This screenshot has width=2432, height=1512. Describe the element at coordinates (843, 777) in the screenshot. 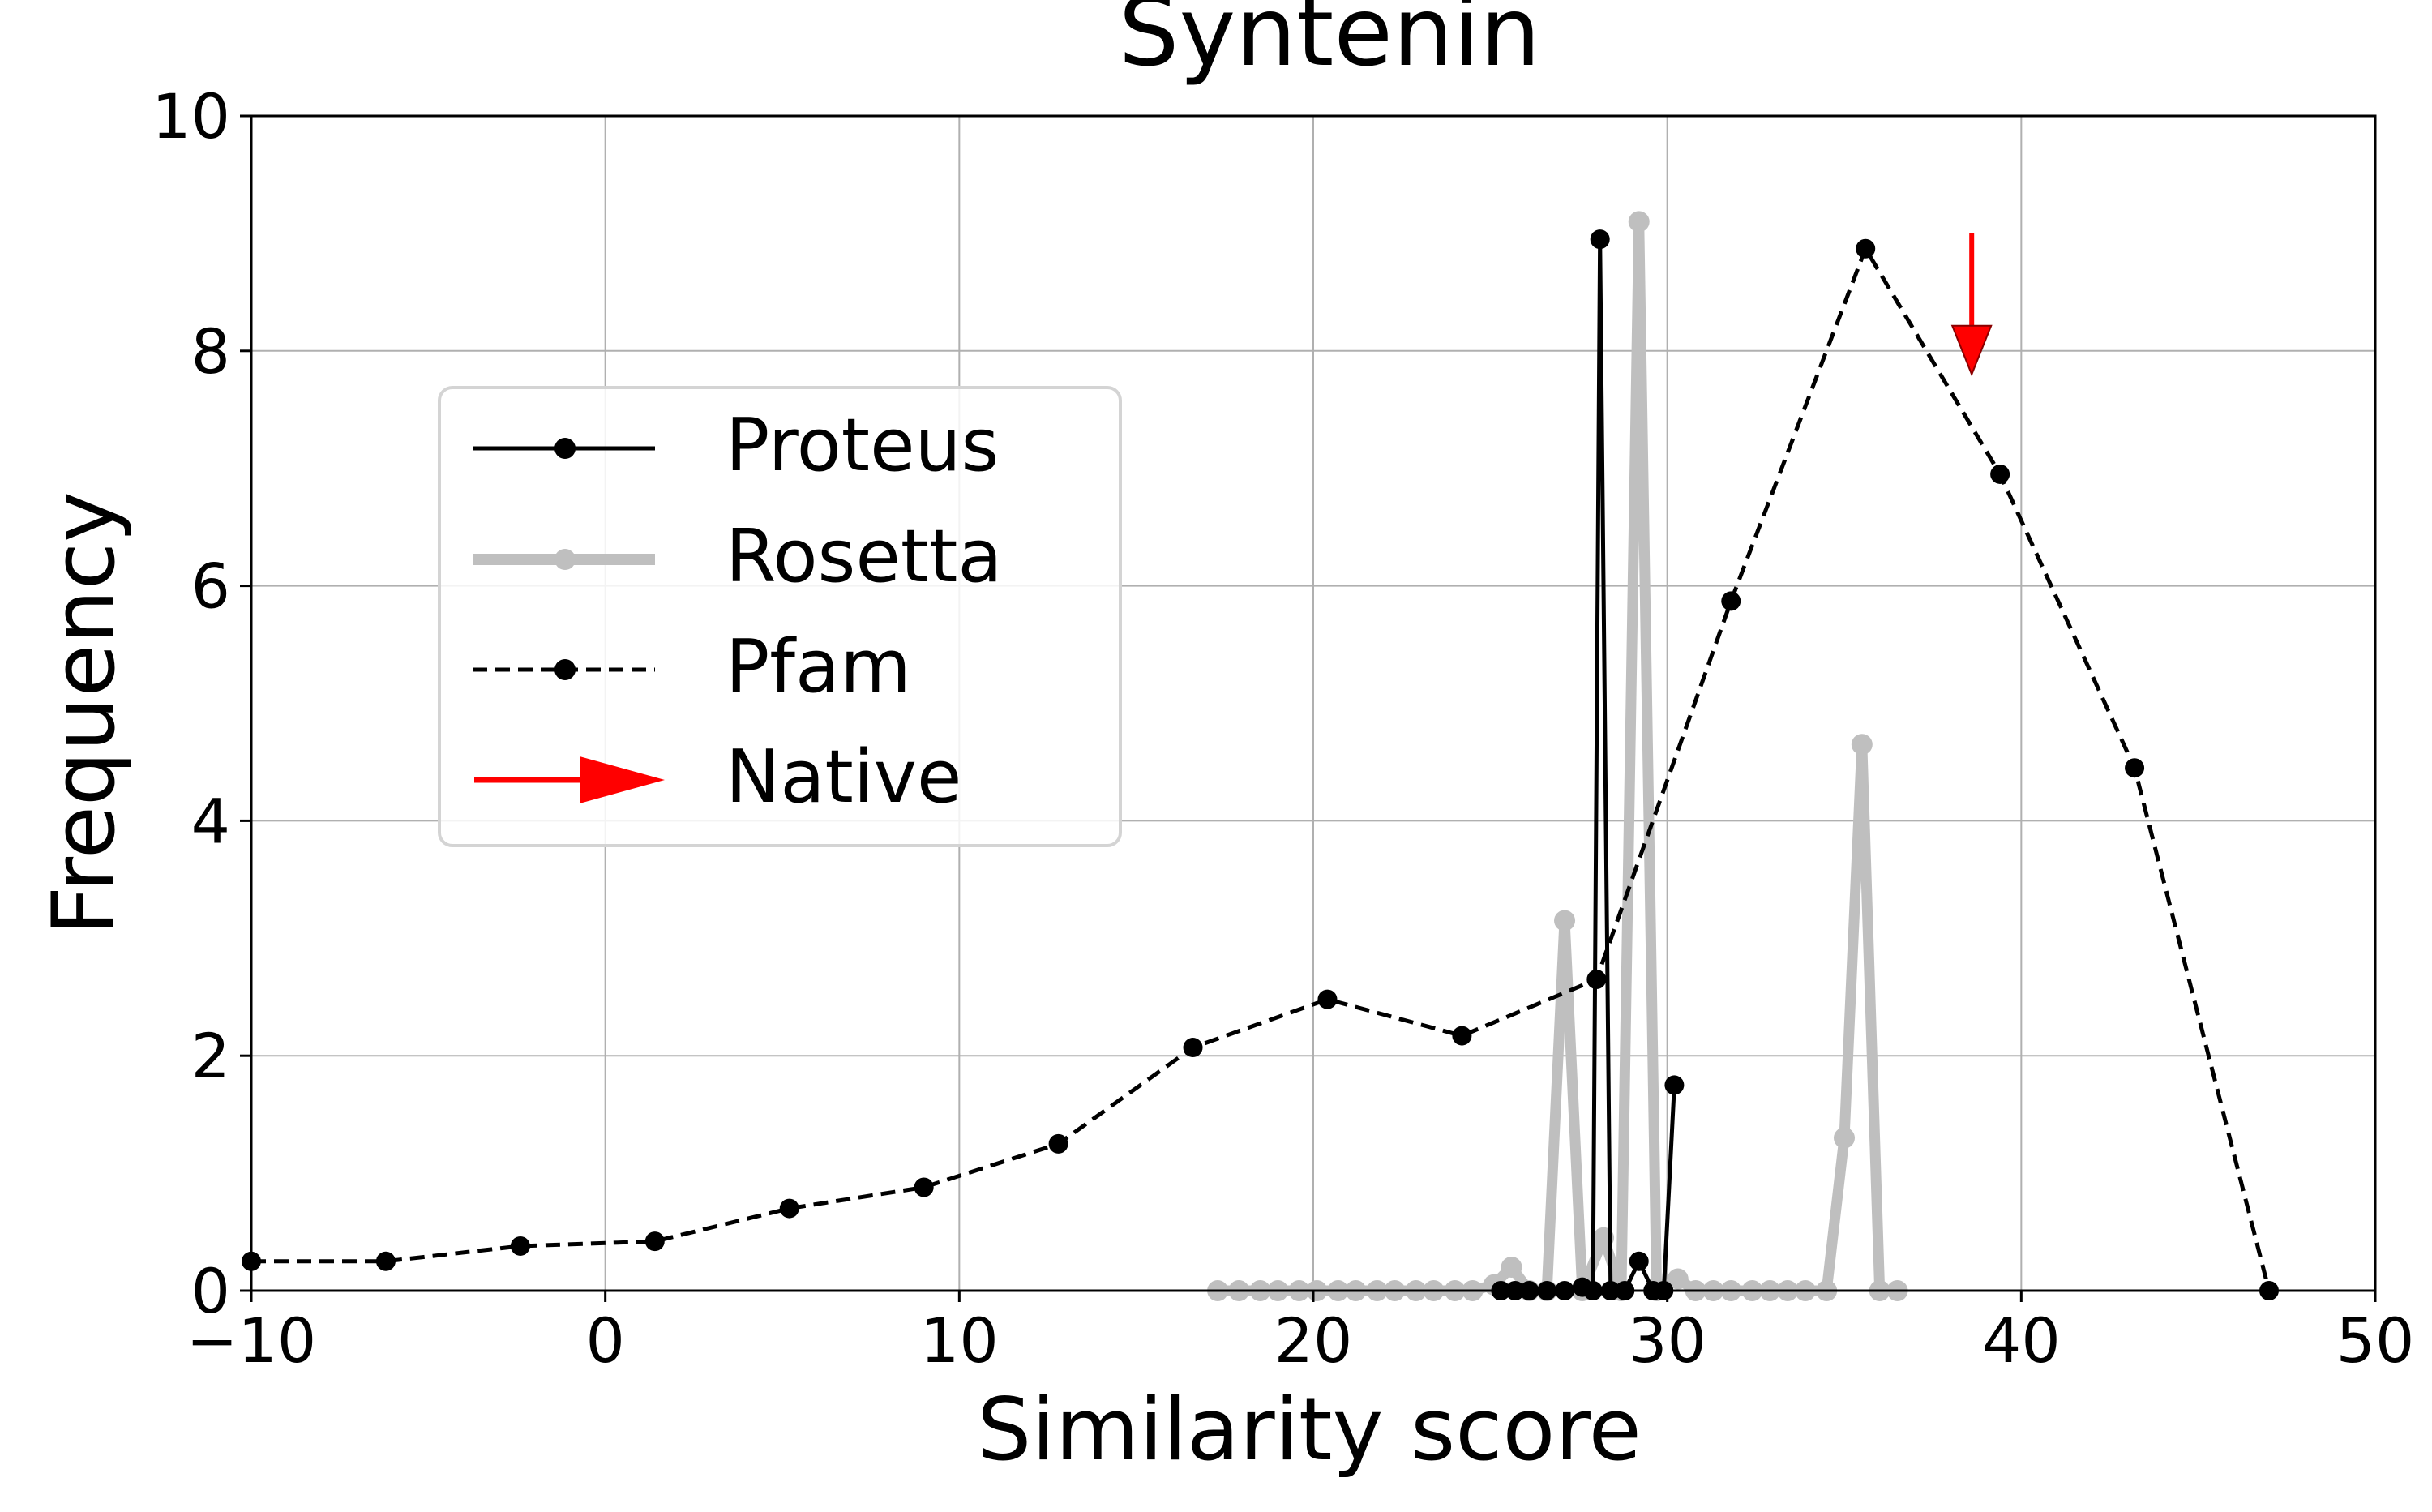

I see `legend-native-label: Native` at that location.